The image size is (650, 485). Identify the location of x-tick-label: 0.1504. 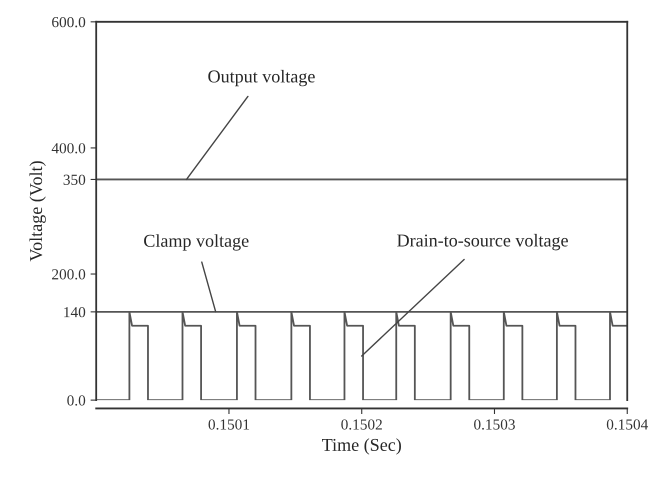
(627, 424).